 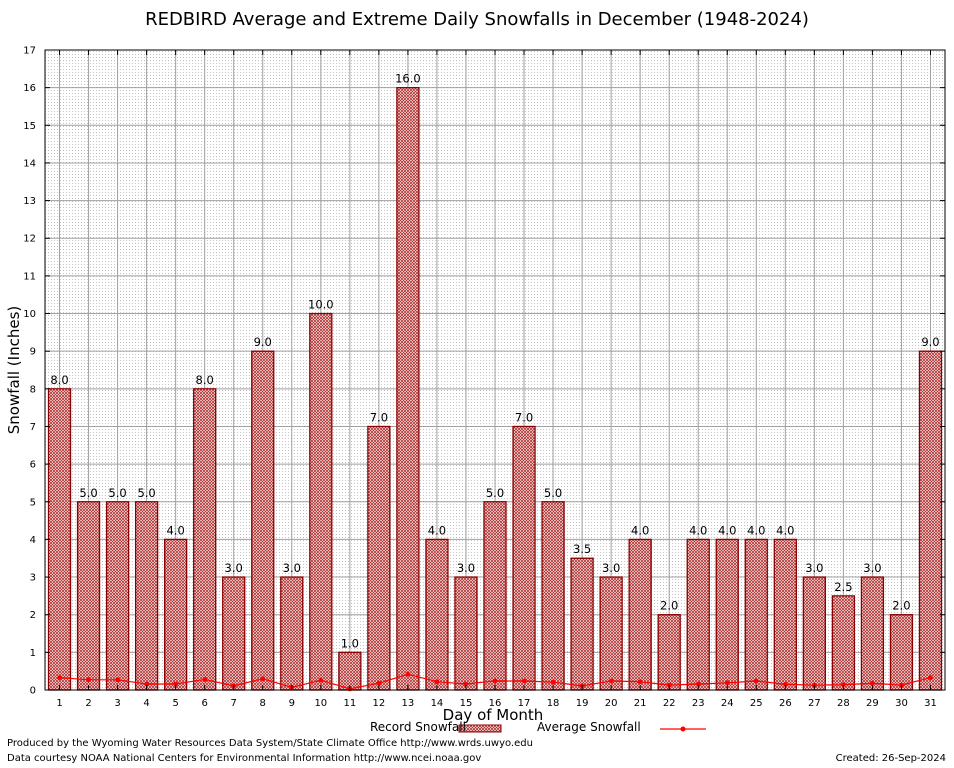 I want to click on x-tick-label: 11, so click(x=349, y=703).